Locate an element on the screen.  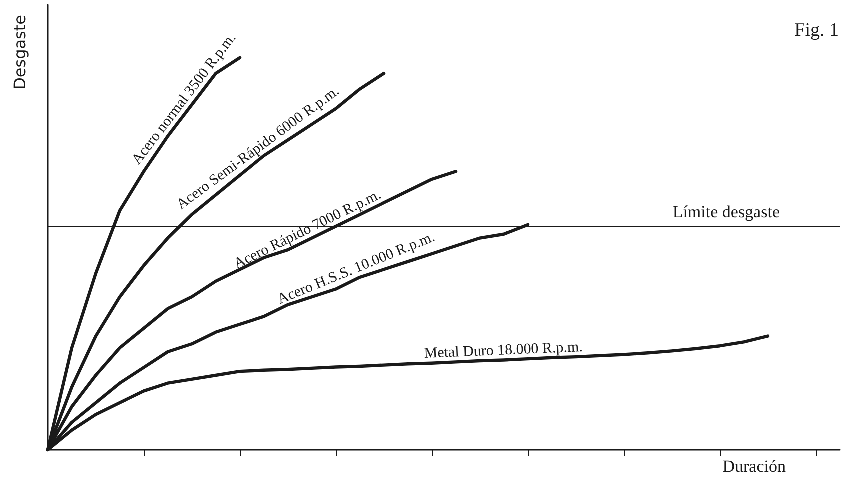
y-axis-title: Desgaste is located at coordinates (20, 52).